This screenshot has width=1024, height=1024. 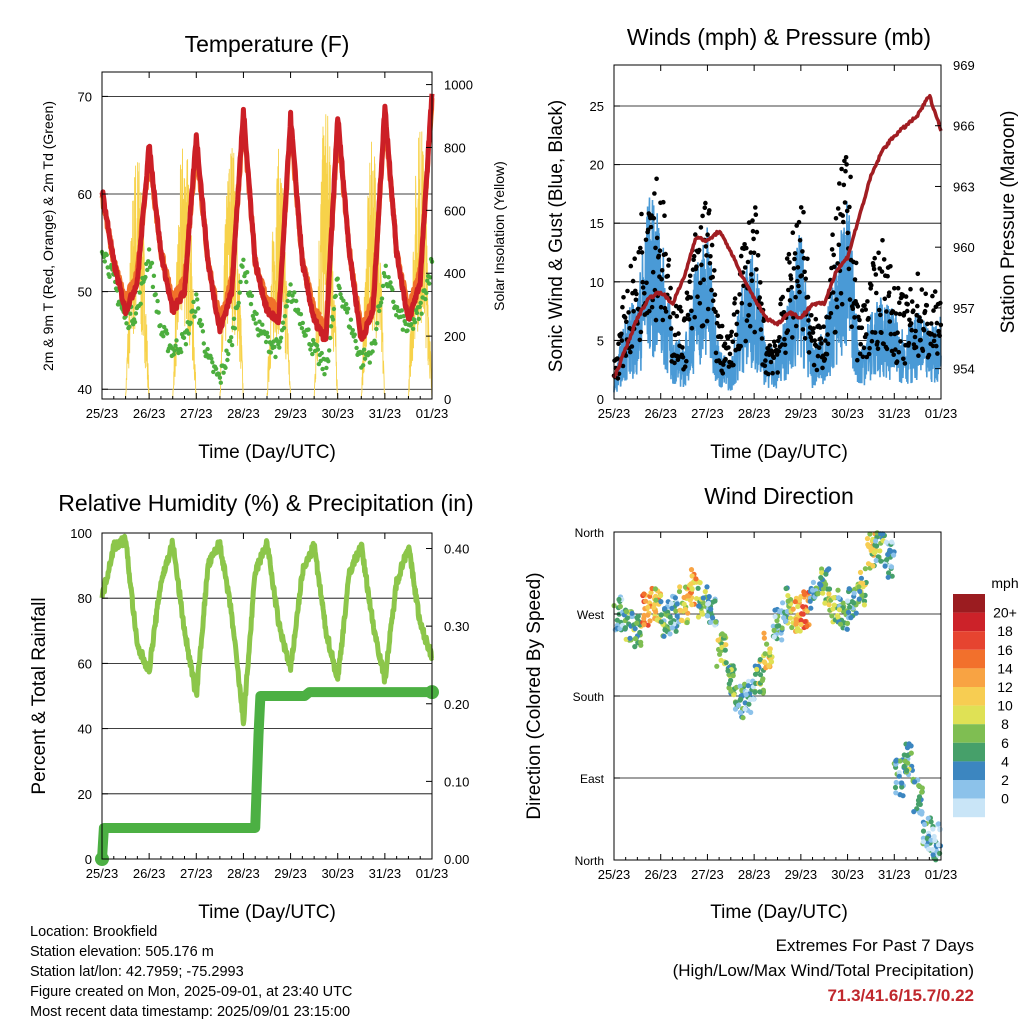 What do you see at coordinates (456, 704) in the screenshot?
I see `y2-tick-label: 0.20` at bounding box center [456, 704].